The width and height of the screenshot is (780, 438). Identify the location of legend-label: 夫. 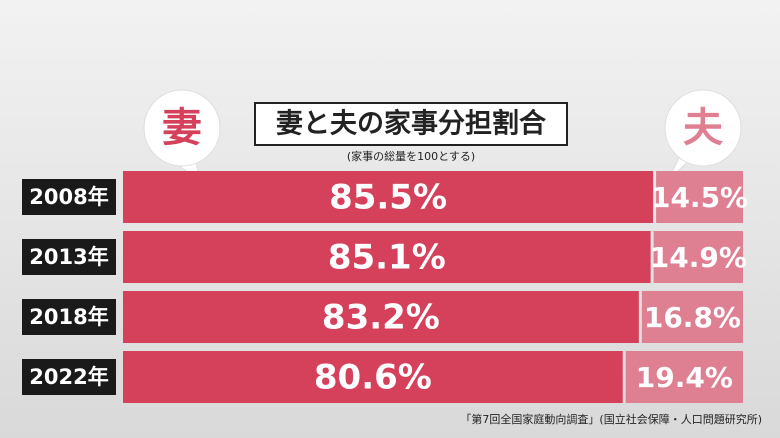
(703, 128).